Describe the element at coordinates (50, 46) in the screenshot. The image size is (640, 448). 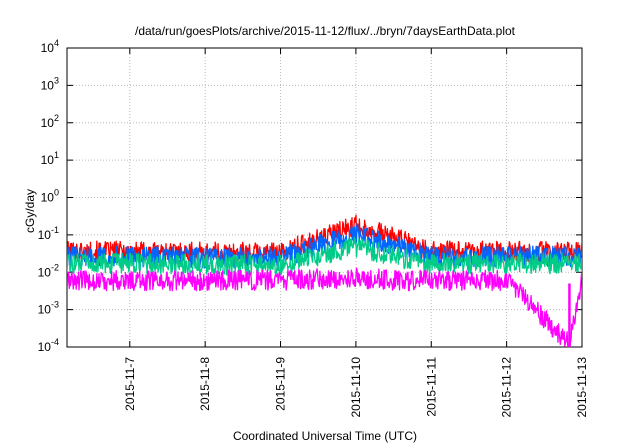
I see `y-tick-label: 10⁴` at that location.